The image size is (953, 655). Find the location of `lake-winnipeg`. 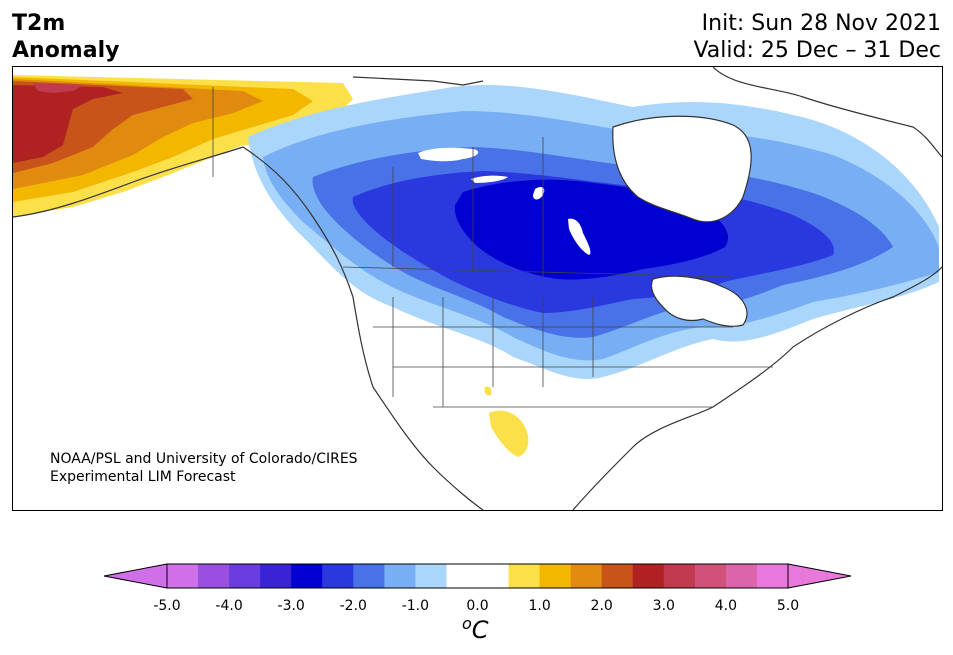

lake-winnipeg is located at coordinates (579, 236).